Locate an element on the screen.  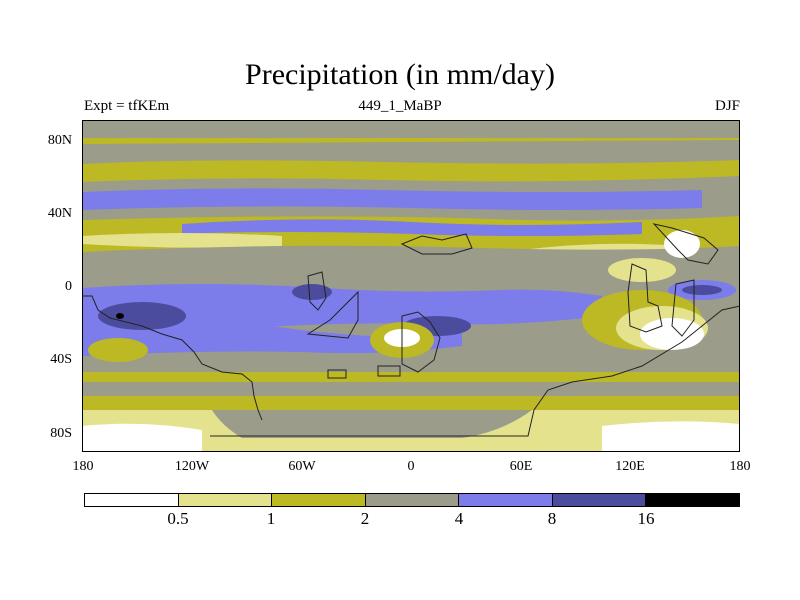
ylabel-40s: 40S is located at coordinates (61, 359).